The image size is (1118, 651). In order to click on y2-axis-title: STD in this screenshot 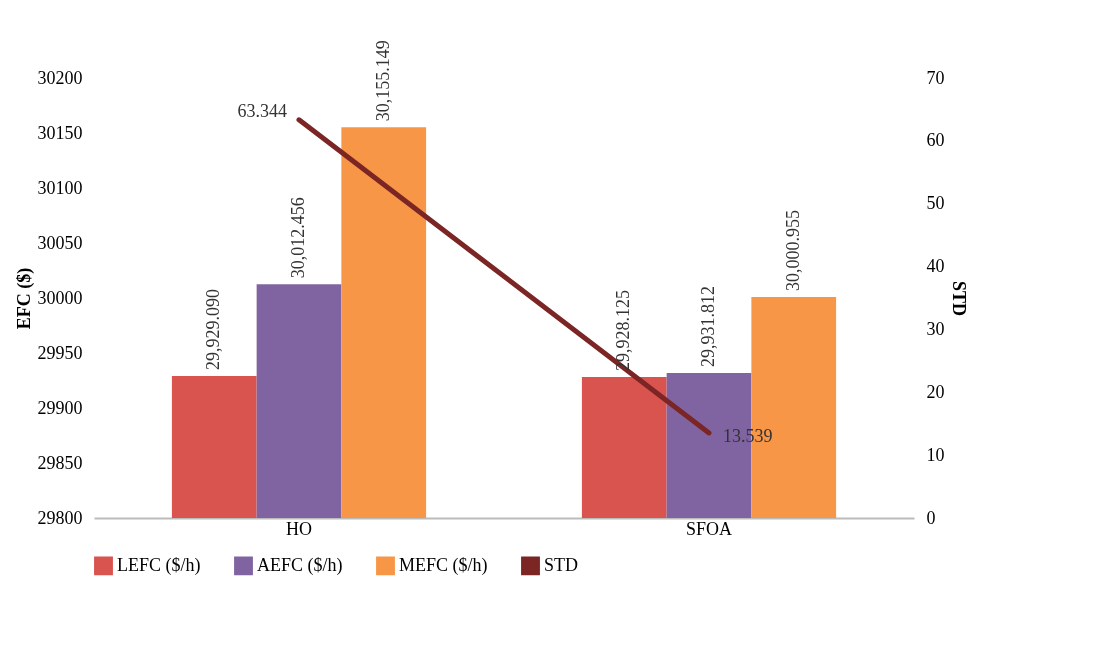, I will do `click(958, 298)`.